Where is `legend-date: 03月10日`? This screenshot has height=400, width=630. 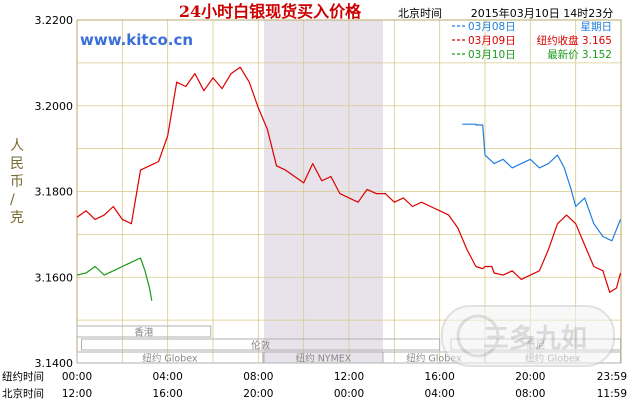
legend-date: 03月10日 is located at coordinates (492, 55).